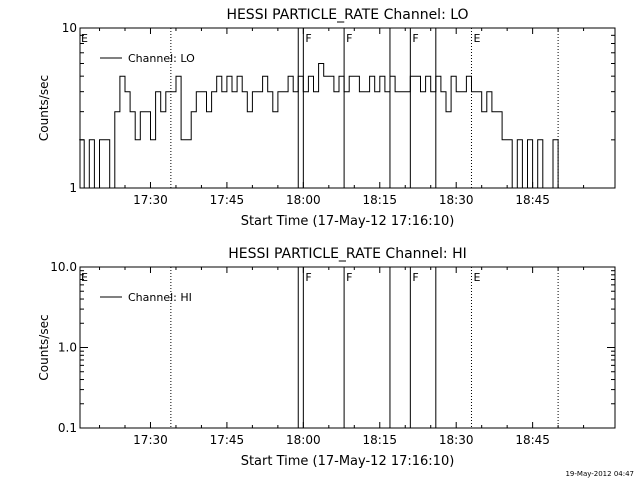 Image resolution: width=640 pixels, height=480 pixels. Describe the element at coordinates (63, 267) in the screenshot. I see `y-tick-label: 10.0` at that location.